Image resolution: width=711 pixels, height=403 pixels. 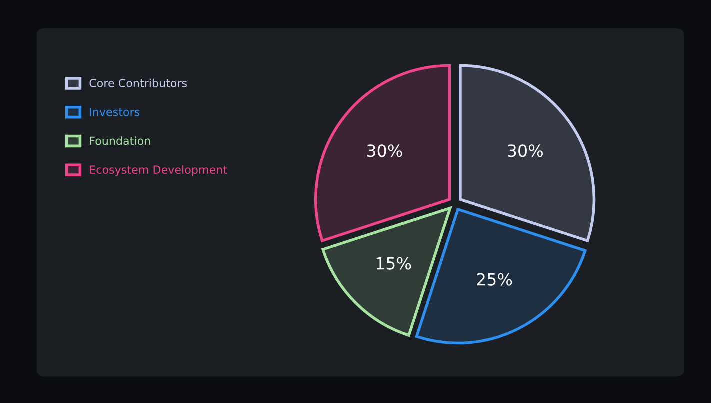 I want to click on legend-label: Investors, so click(x=115, y=112).